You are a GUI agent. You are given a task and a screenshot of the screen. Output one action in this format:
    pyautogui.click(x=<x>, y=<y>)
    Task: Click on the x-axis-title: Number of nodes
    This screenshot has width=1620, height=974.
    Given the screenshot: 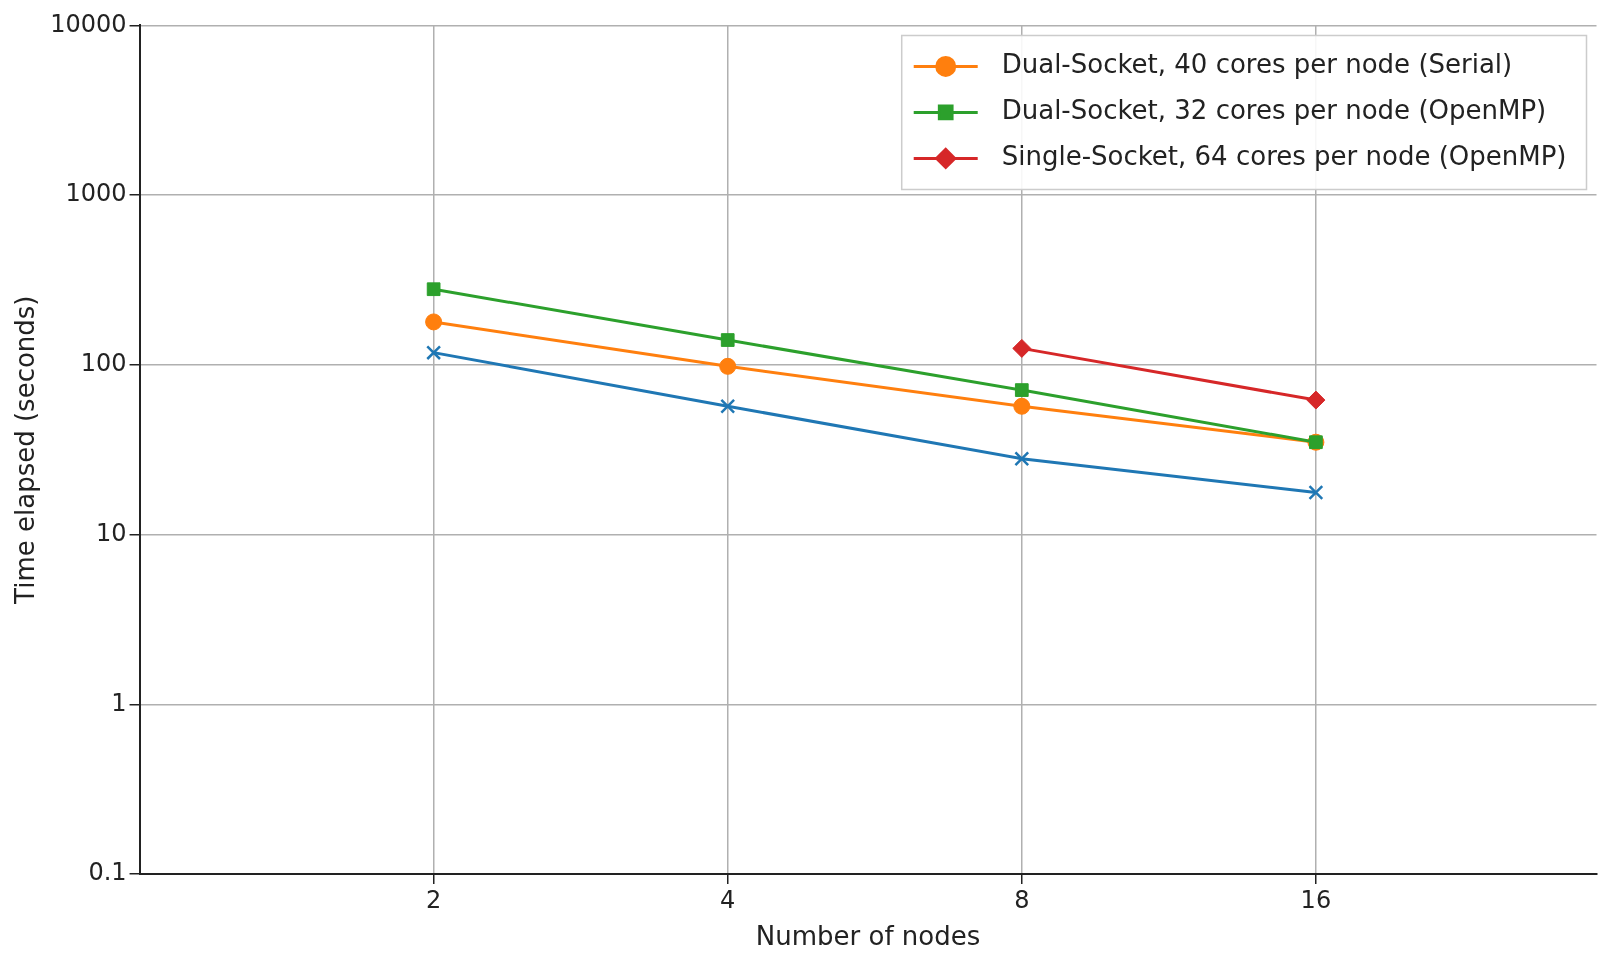 What is the action you would take?
    pyautogui.click(x=868, y=936)
    